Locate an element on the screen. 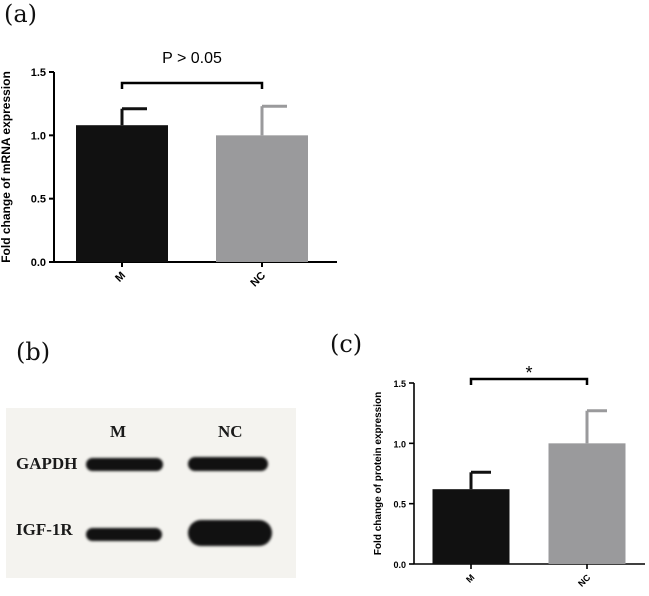 The image size is (649, 596). band-igf1r-nc is located at coordinates (230, 533).